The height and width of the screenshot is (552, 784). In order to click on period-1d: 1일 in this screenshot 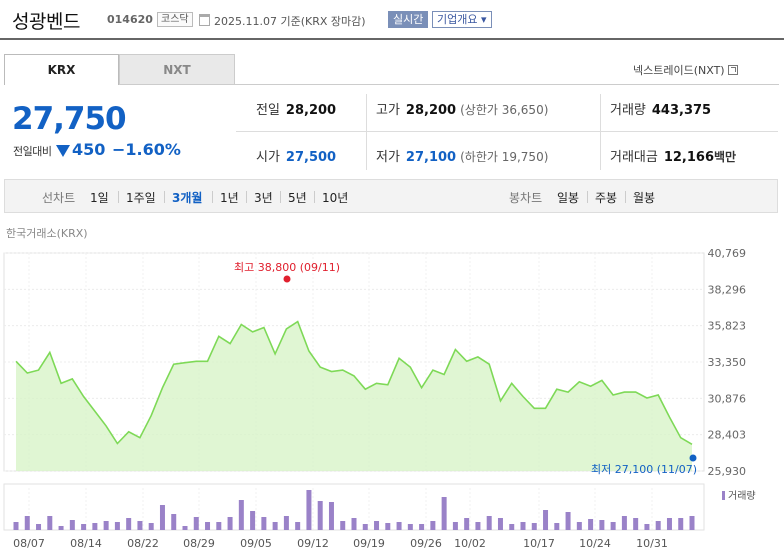, I will do `click(99, 198)`.